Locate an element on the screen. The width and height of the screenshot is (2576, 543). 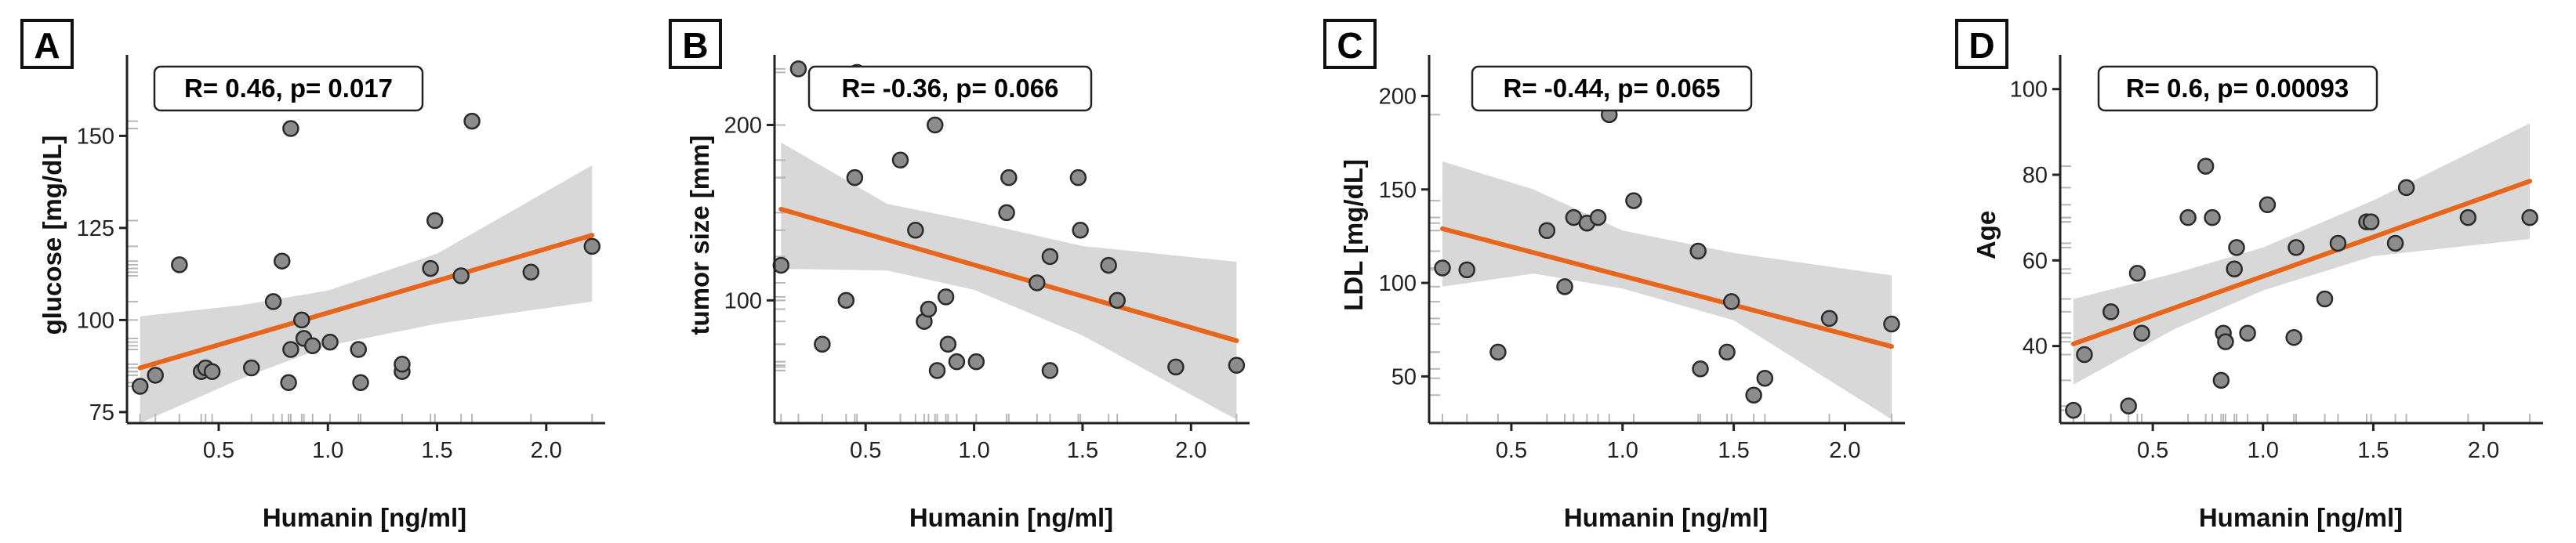
panel-c-y-tick-label: 100 is located at coordinates (1398, 283).